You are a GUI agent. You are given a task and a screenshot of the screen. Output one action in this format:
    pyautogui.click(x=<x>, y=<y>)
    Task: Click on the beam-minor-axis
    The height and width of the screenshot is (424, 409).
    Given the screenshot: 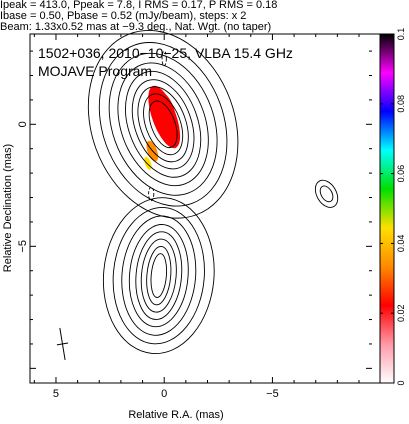 What is the action you would take?
    pyautogui.click(x=62, y=344)
    